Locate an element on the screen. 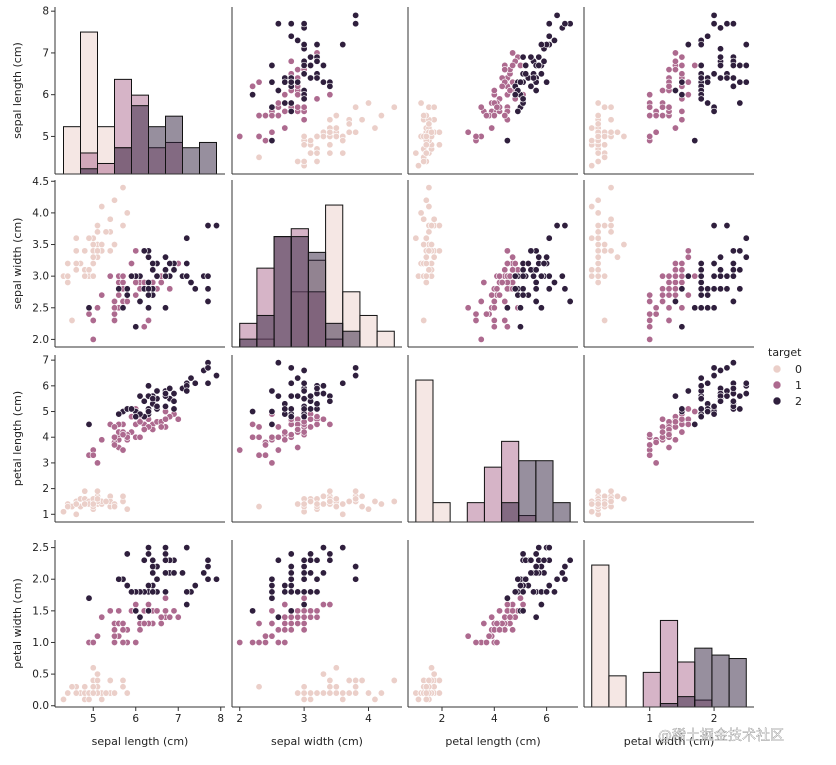 The width and height of the screenshot is (836, 765). y-axis-label-sepal-width: sepal width (cm) is located at coordinates (17, 264).